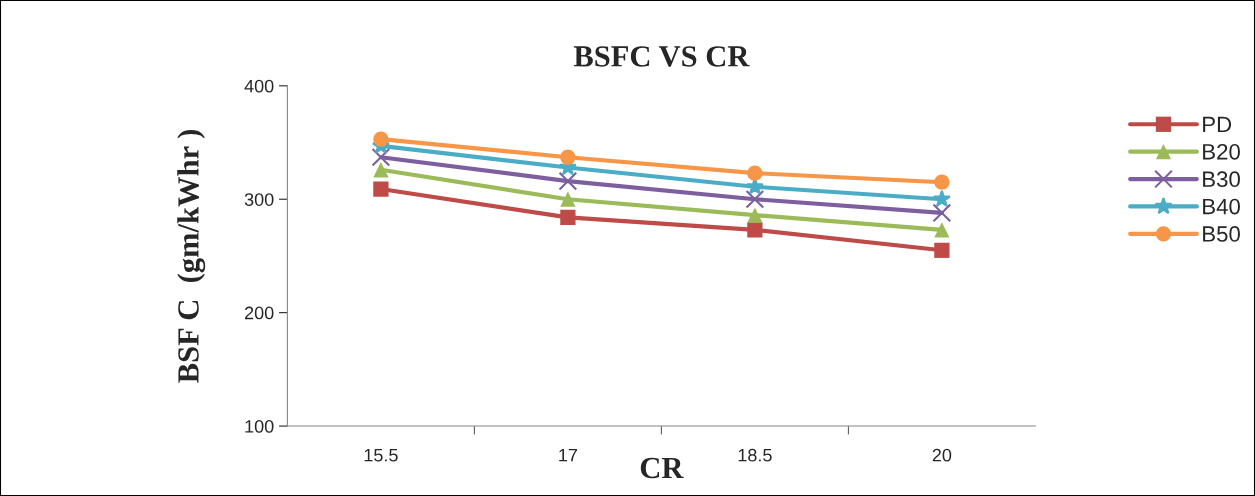 The width and height of the screenshot is (1255, 496). I want to click on x-tick-label: 17, so click(568, 455).